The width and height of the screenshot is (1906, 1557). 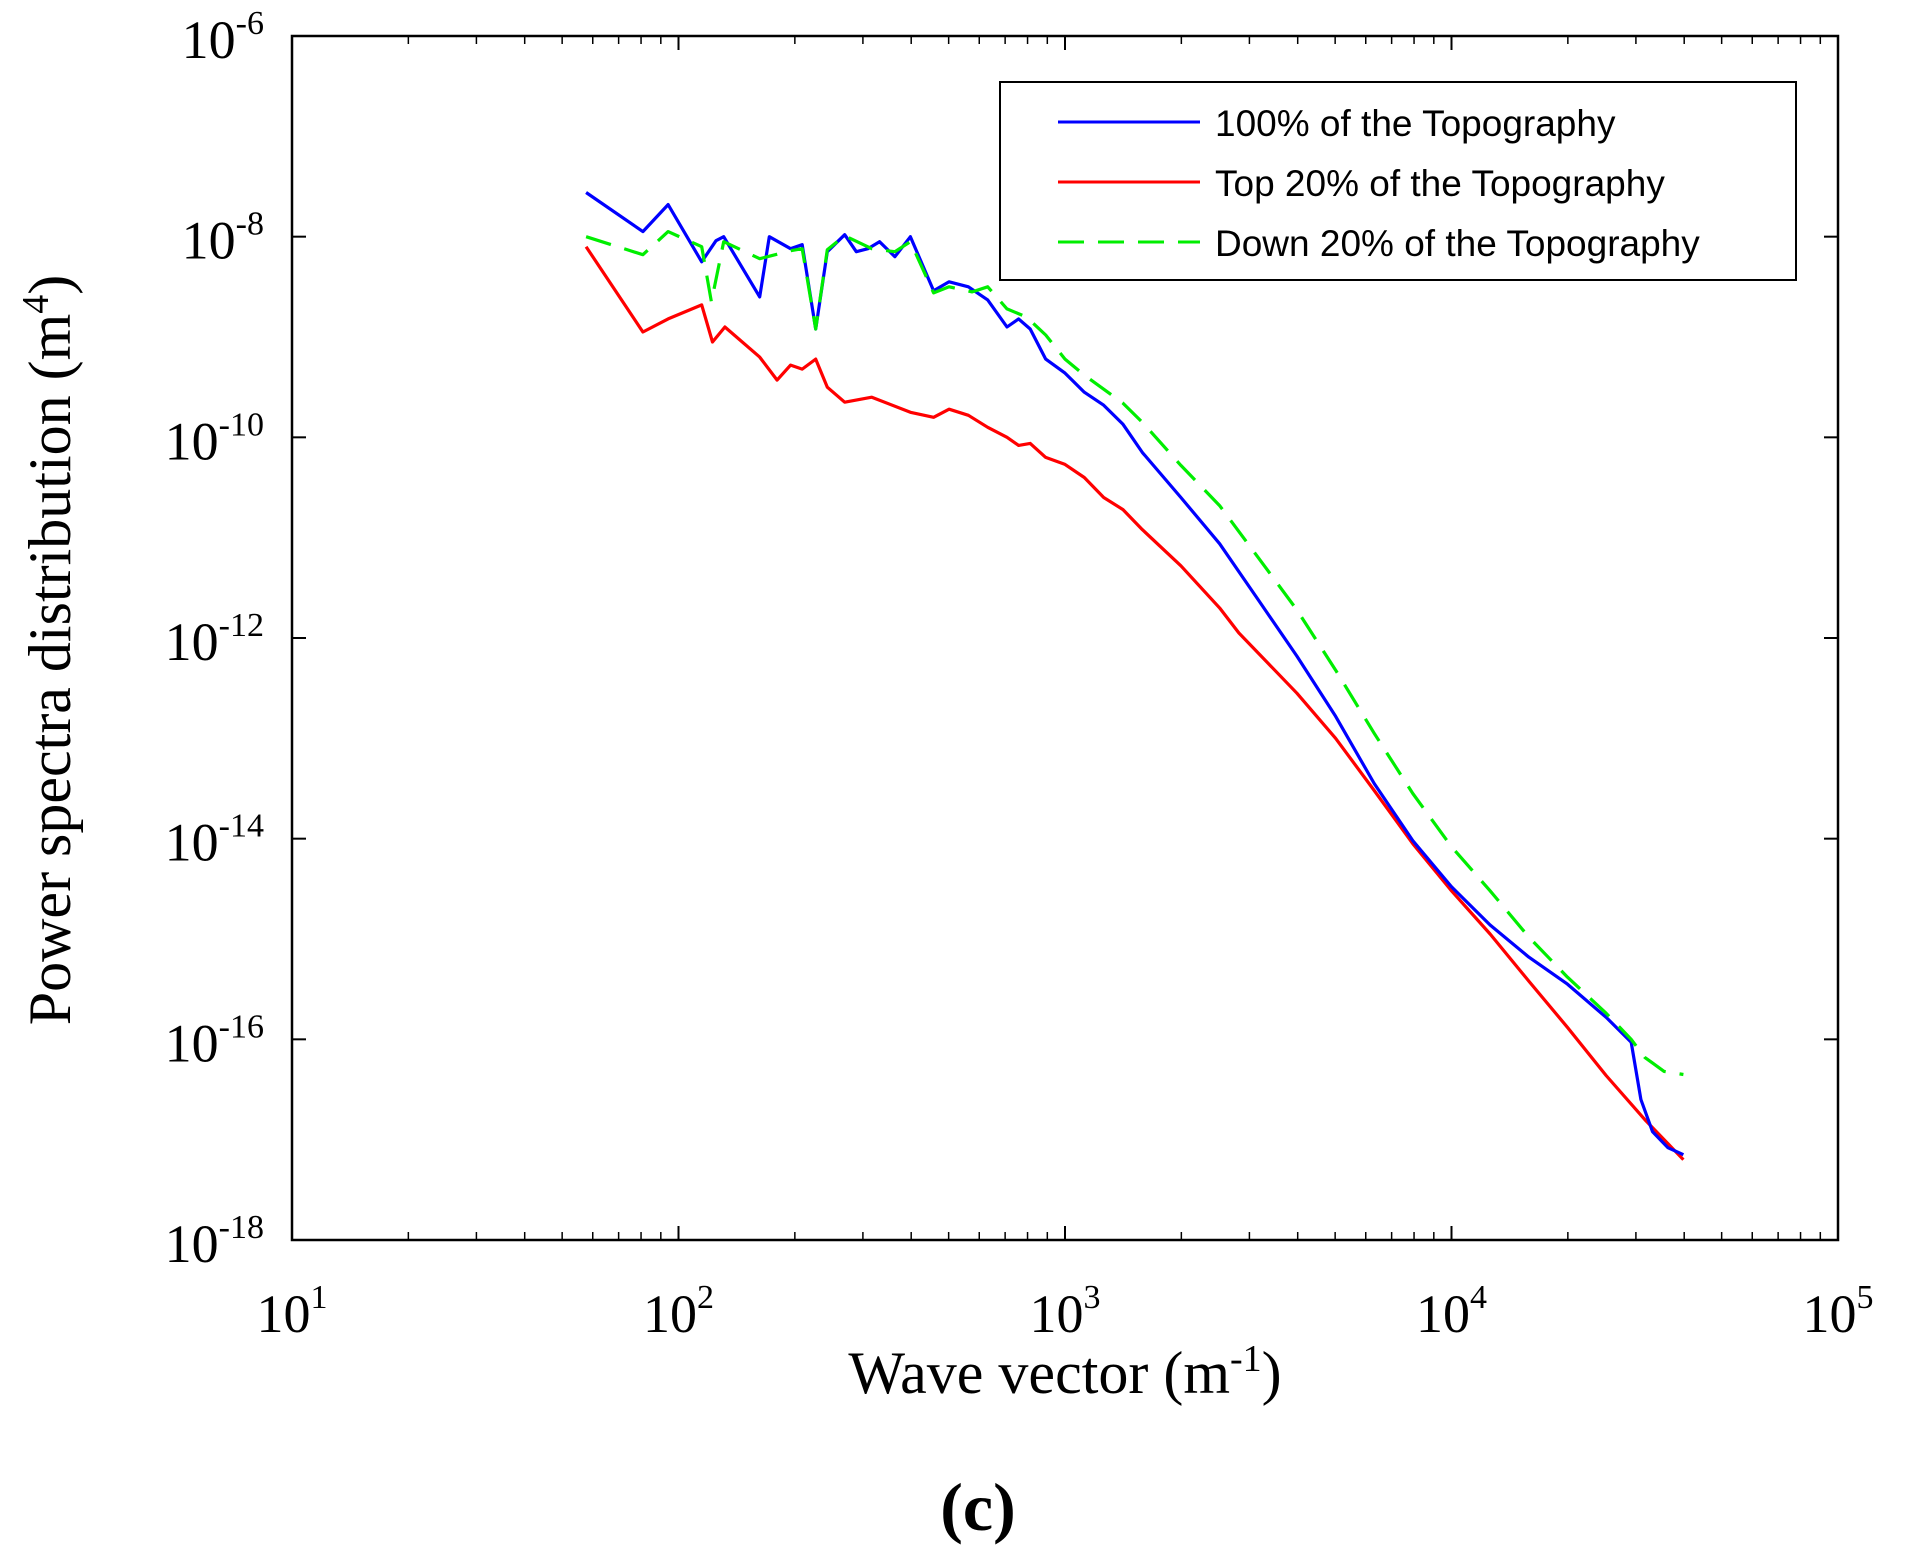 What do you see at coordinates (292, 1311) in the screenshot?
I see `x-tick-label: 10¹` at bounding box center [292, 1311].